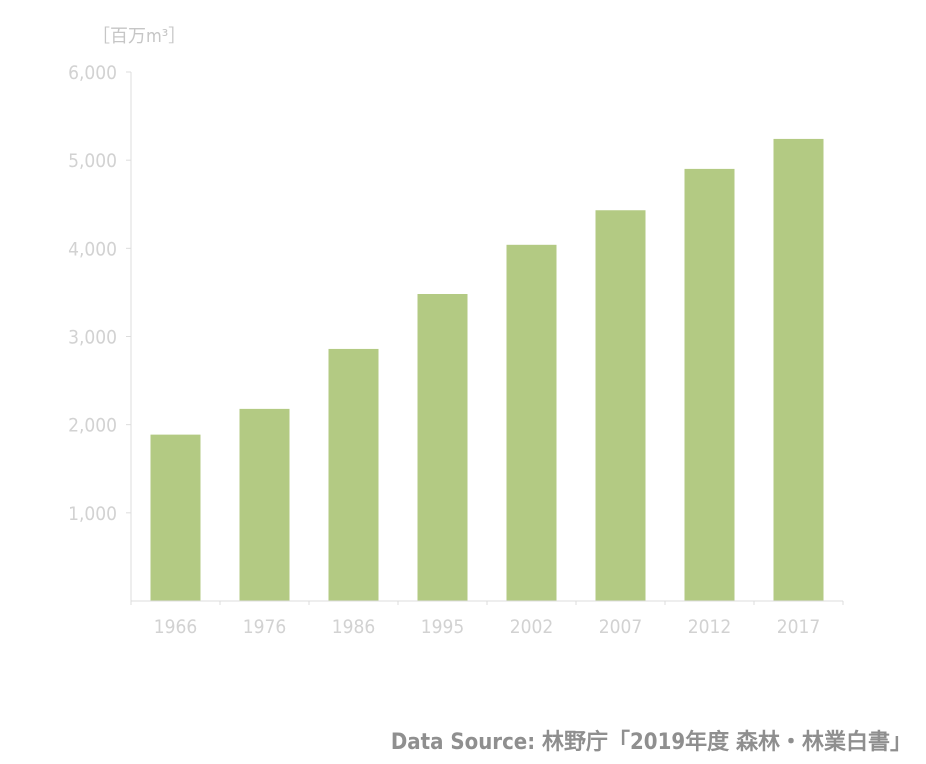 This screenshot has width=926, height=764. I want to click on y-axis-unit-label: ［百万m³］, so click(139, 36).